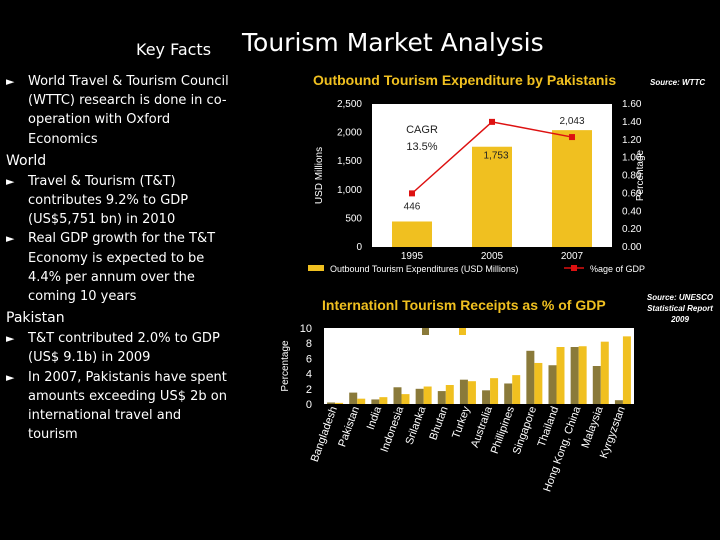  Describe the element at coordinates (574, 268) in the screenshot. I see `legend-line-marker` at that location.